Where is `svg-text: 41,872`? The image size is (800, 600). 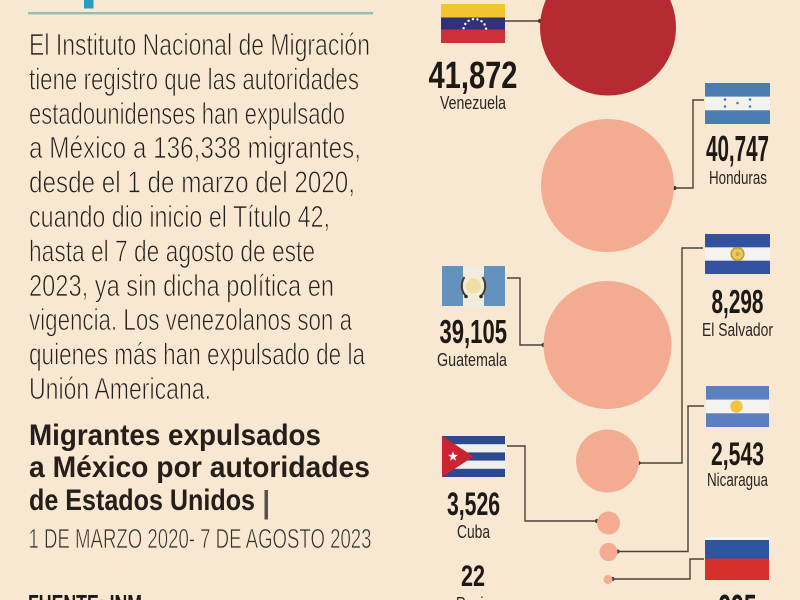
svg-text: 41,872 is located at coordinates (473, 76).